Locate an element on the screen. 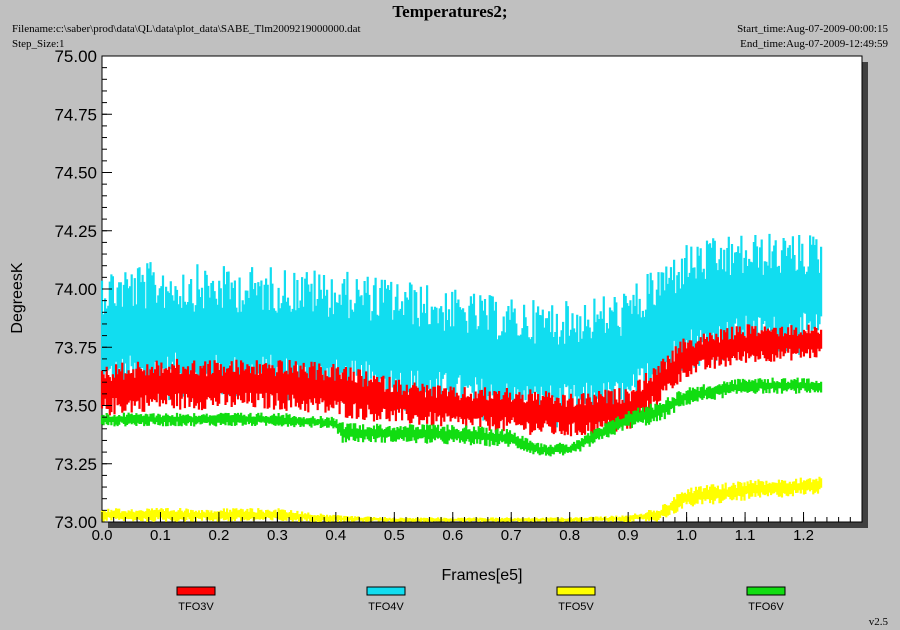 The image size is (900, 630). series-line-tfo3v is located at coordinates (461, 380).